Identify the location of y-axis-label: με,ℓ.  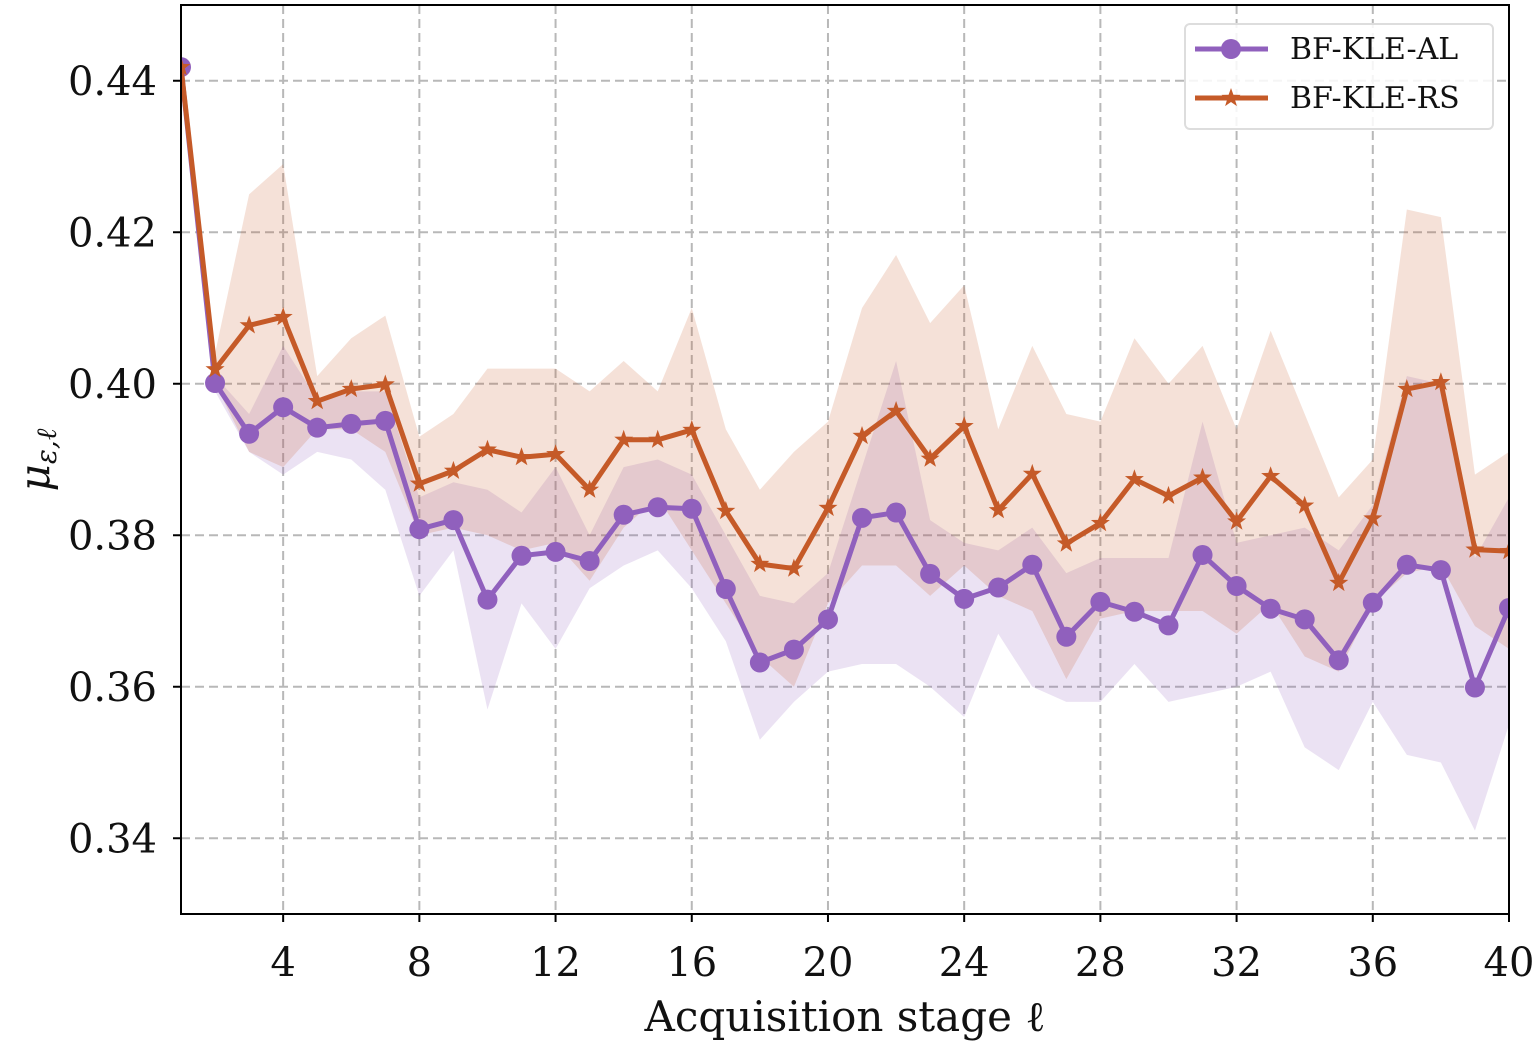
(36, 459).